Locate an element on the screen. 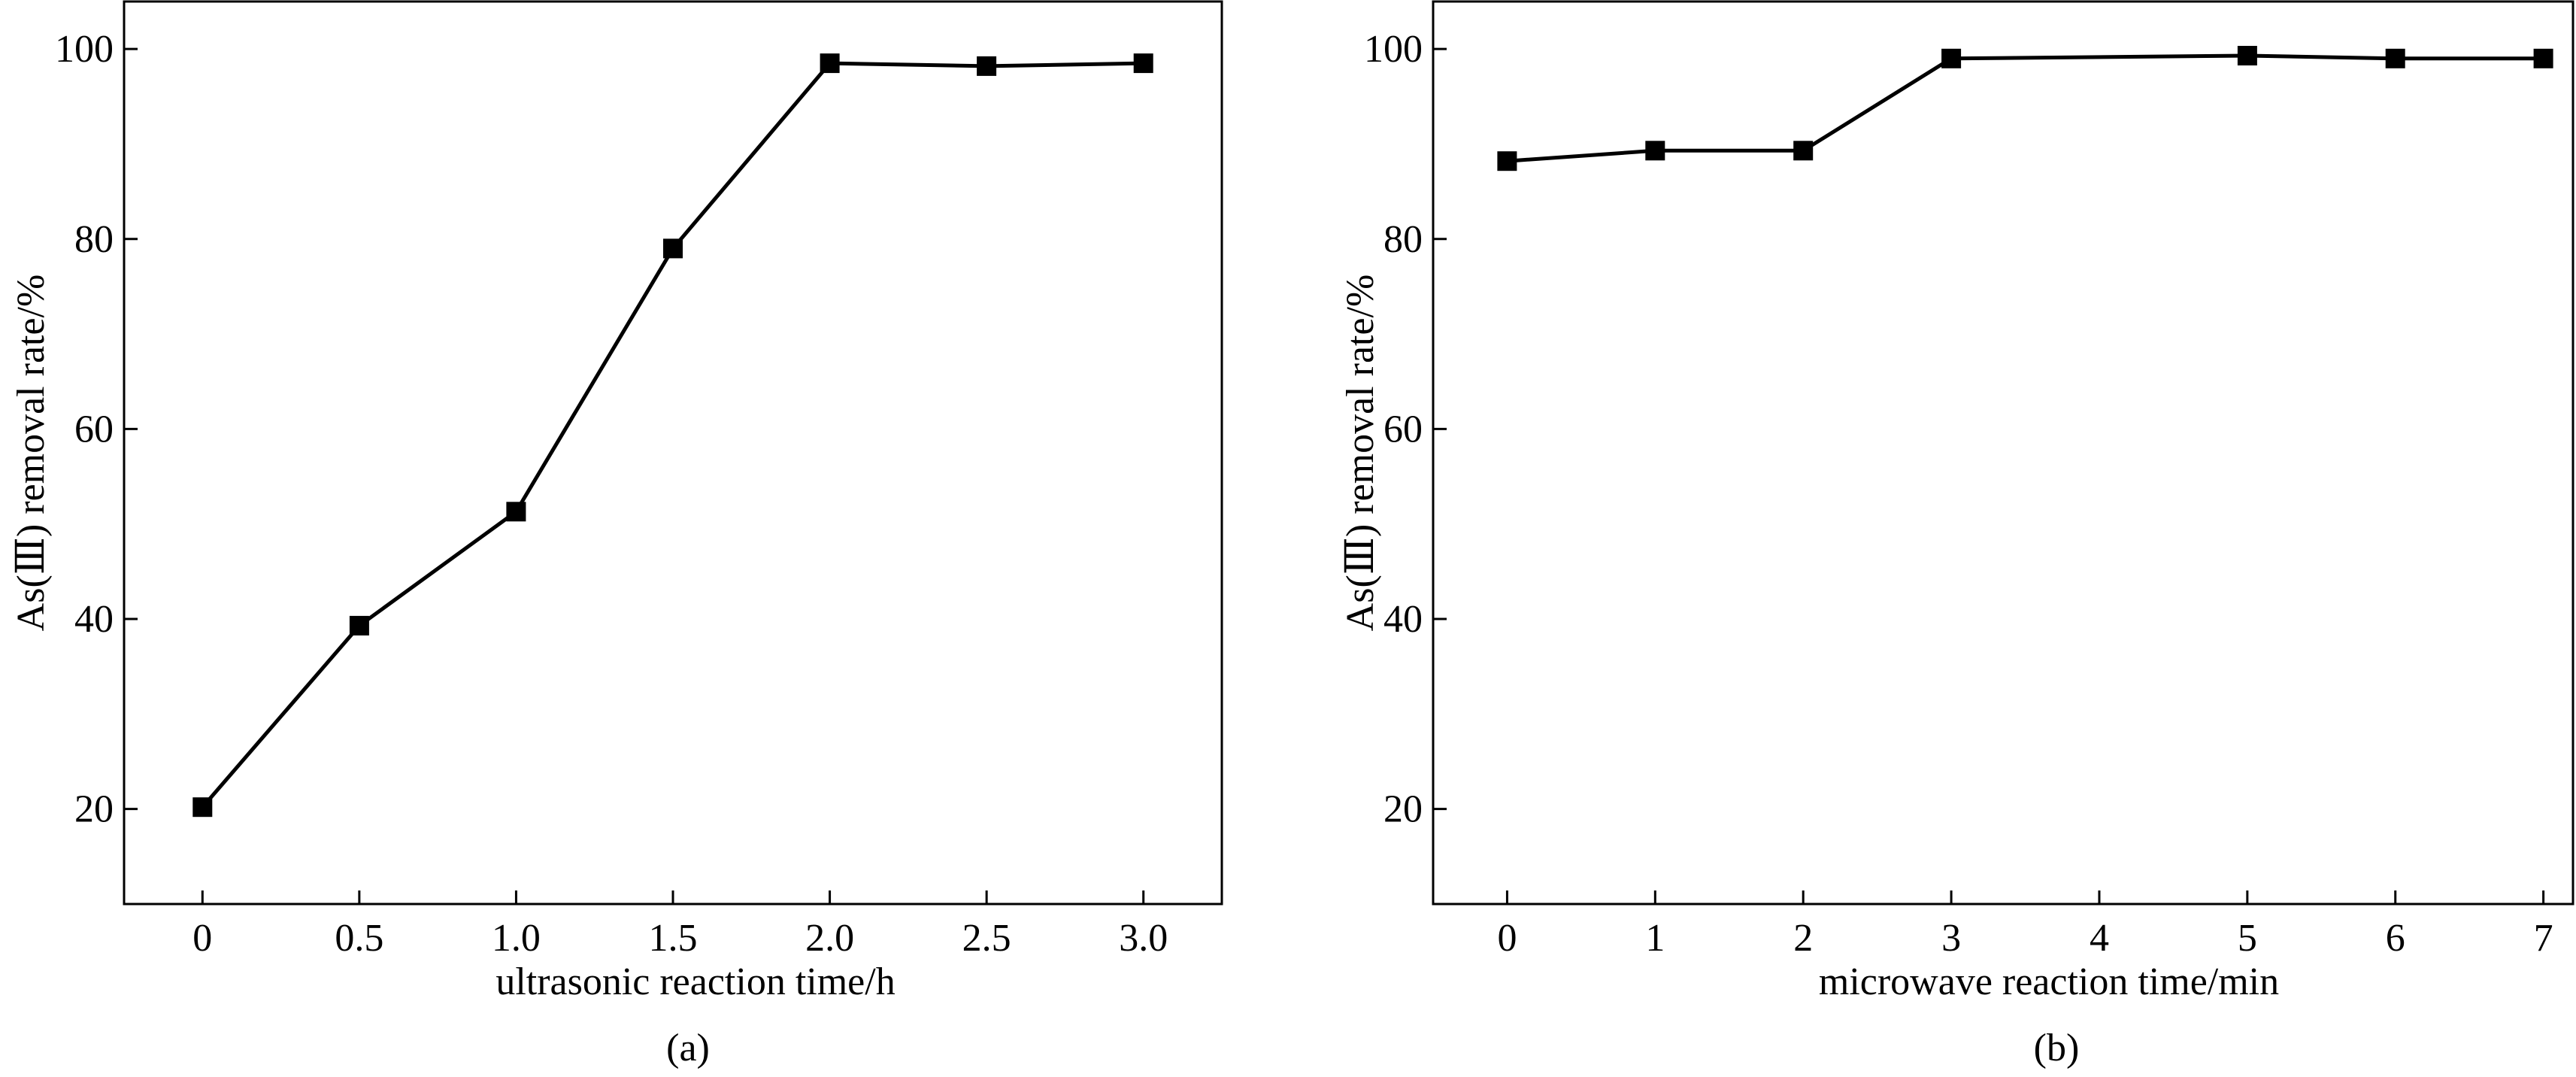 The width and height of the screenshot is (2576, 1077). panel-b-x-tick-label-6: 6 is located at coordinates (2395, 938).